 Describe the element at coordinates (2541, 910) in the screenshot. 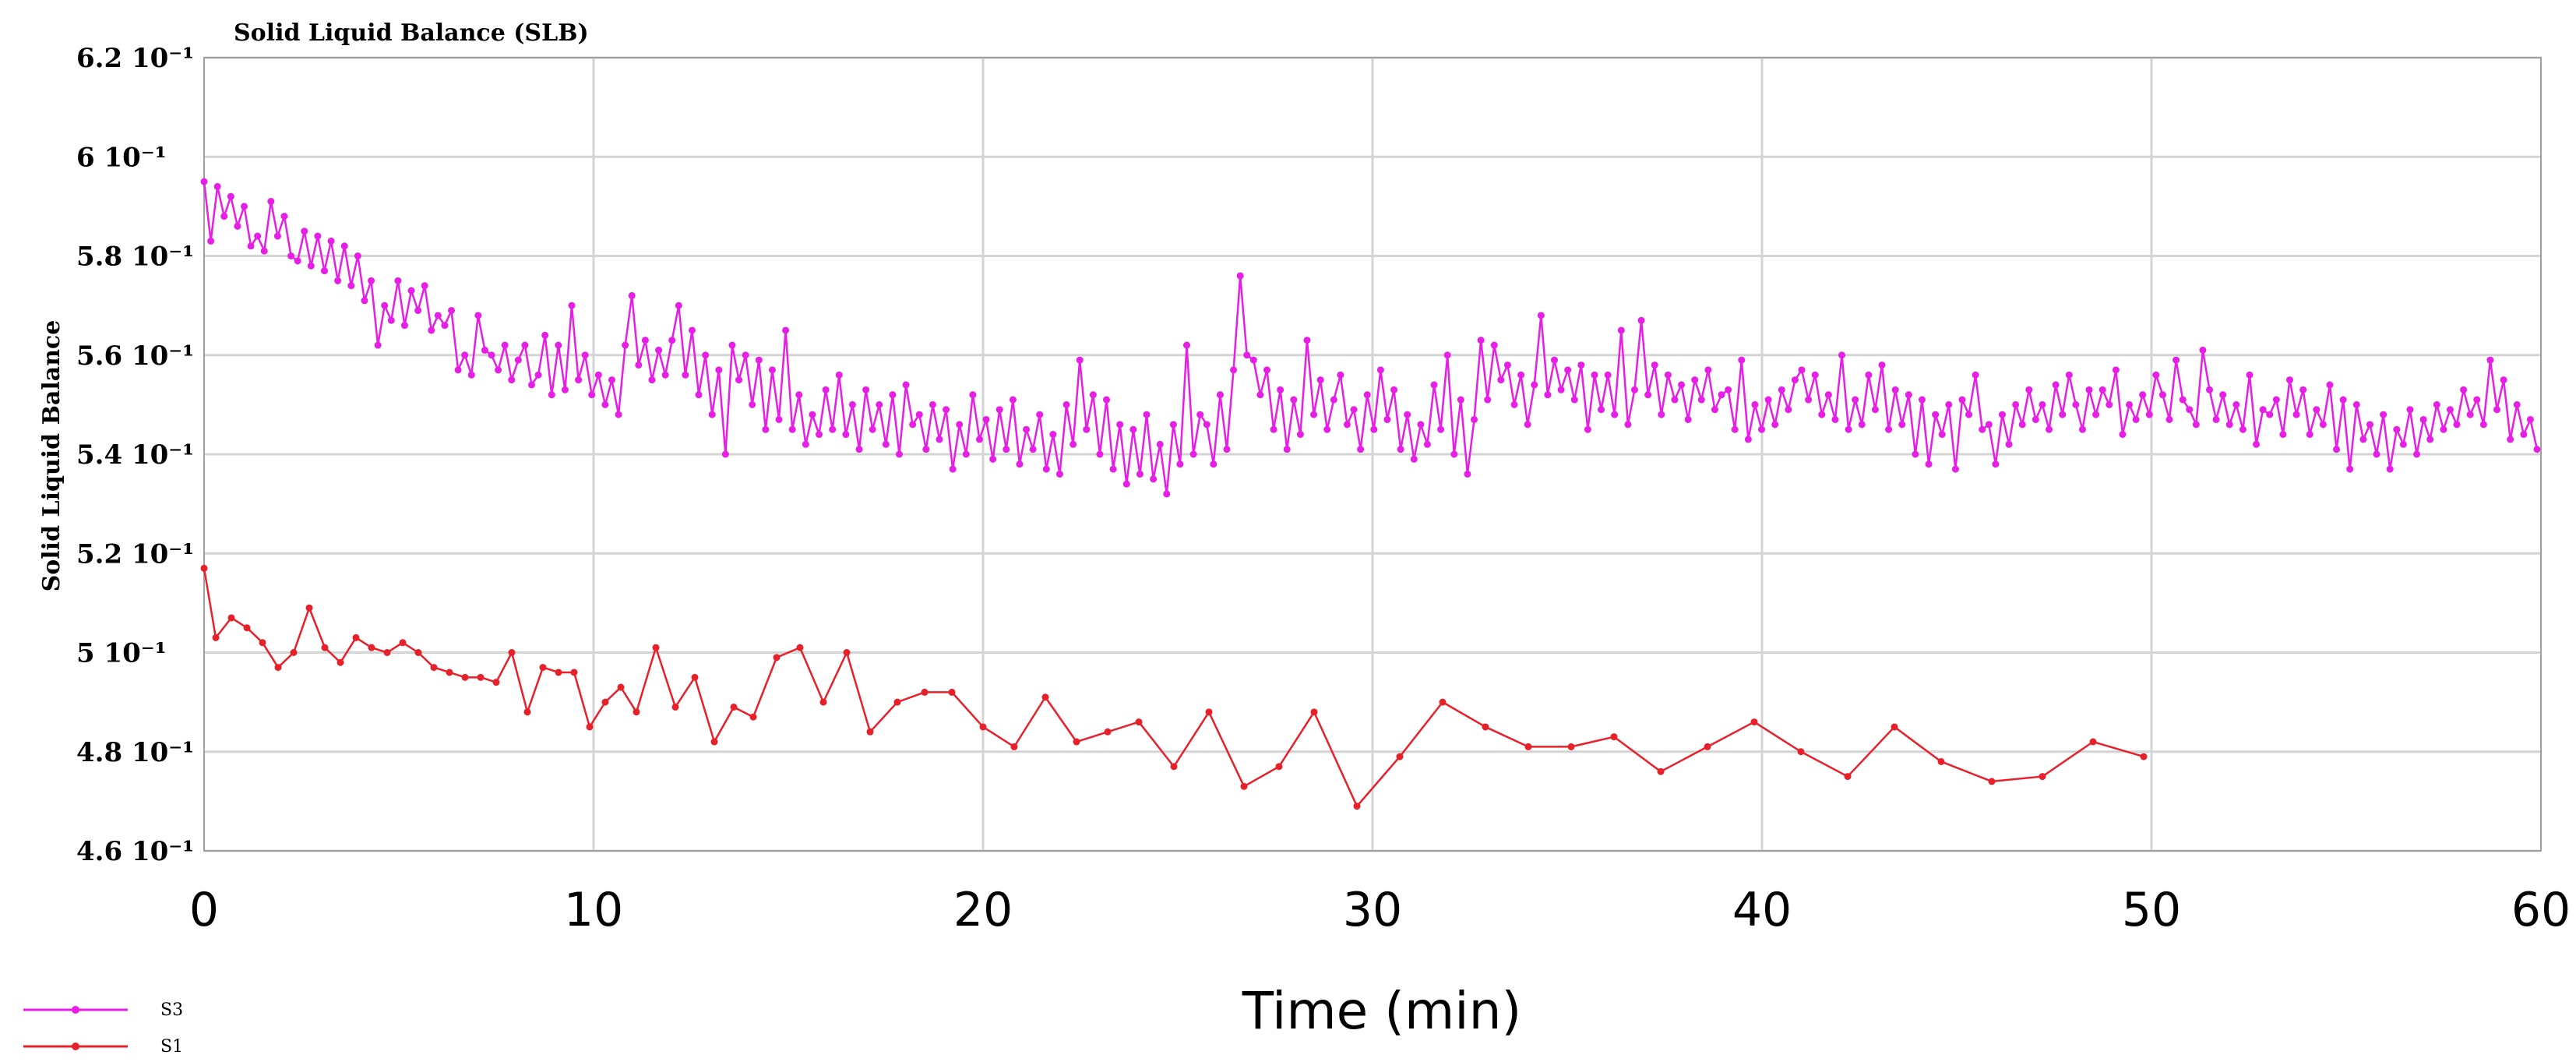

I see `x-tick-label: 60` at that location.